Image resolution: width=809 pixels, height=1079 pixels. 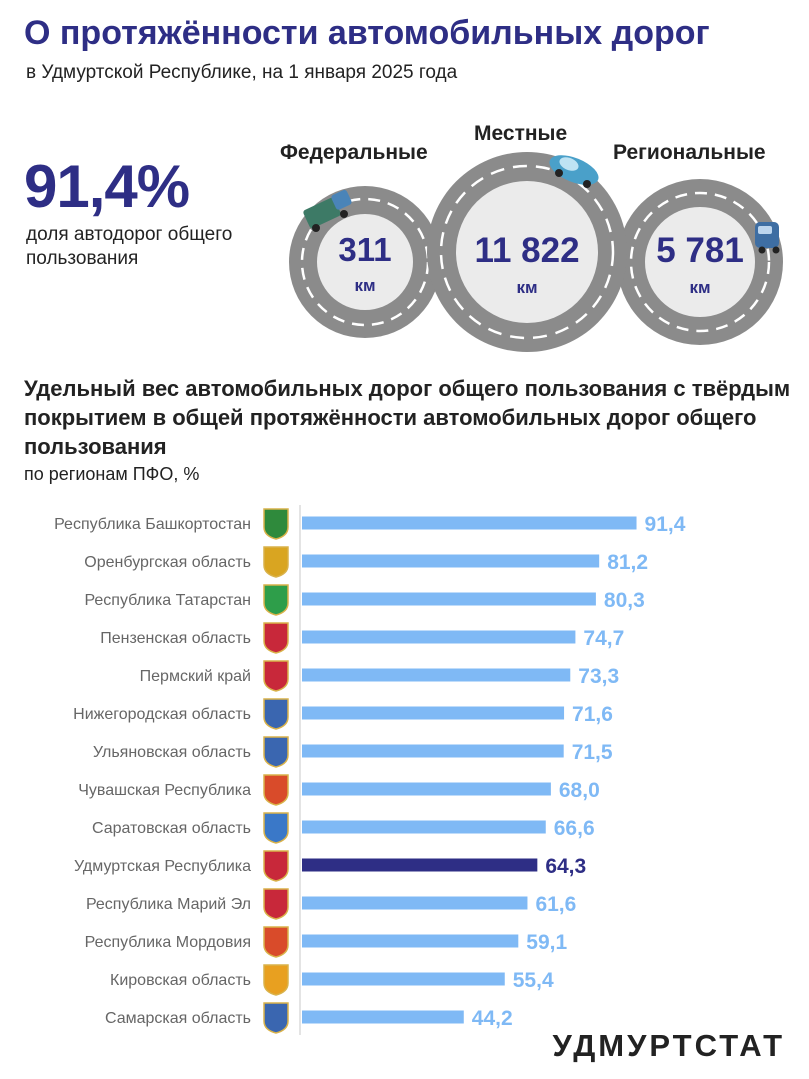 I want to click on value-label: 73,3, so click(x=598, y=676).